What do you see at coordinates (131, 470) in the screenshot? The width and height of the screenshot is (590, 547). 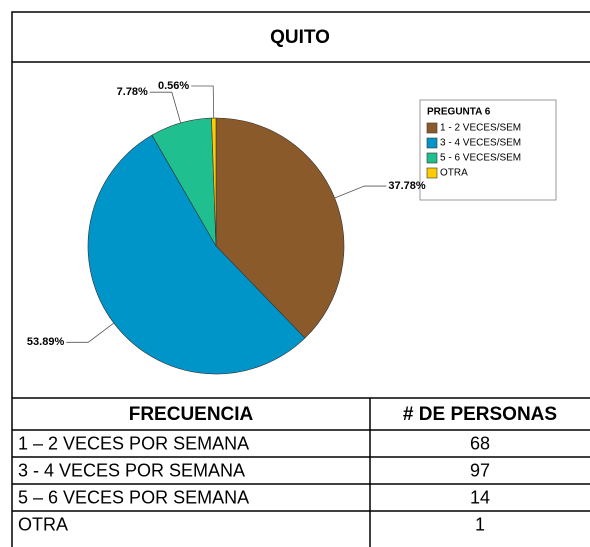 I see `table-cell: 3 - 4 VECES POR SEMANA` at bounding box center [131, 470].